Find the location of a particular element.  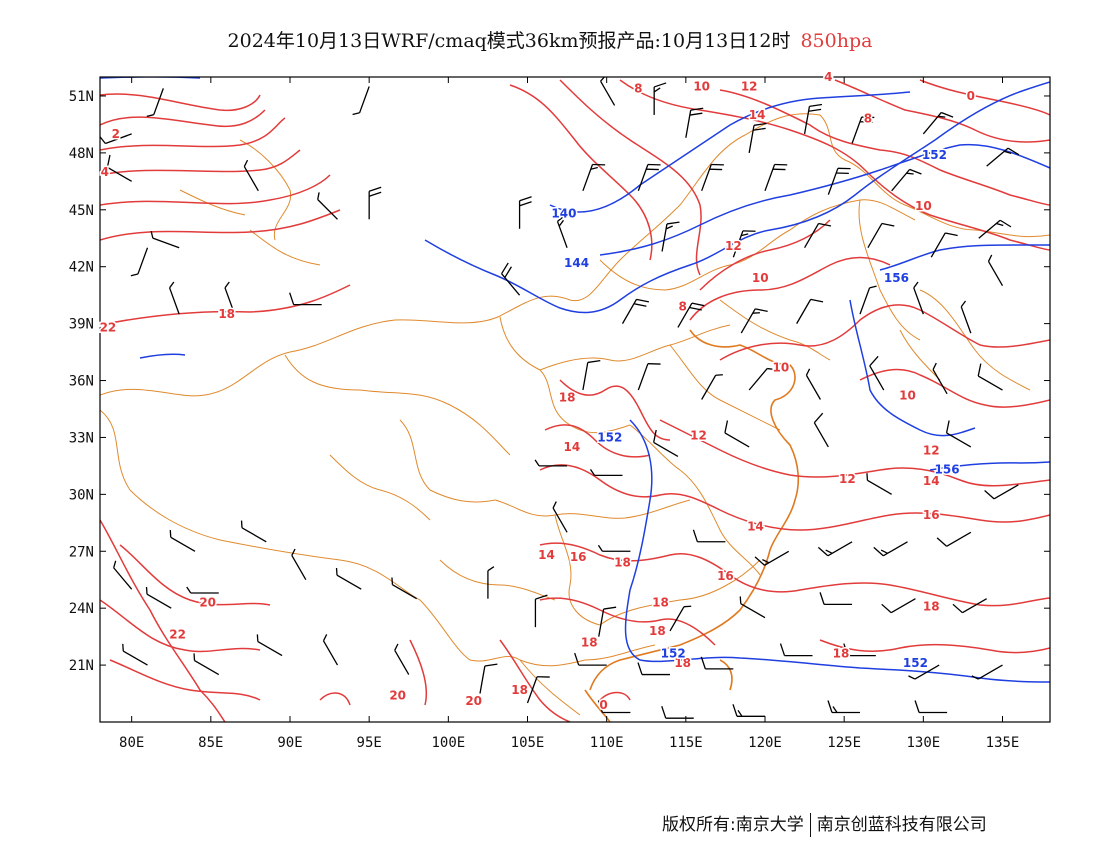

lat-tick-label: 48N is located at coordinates (81, 154).